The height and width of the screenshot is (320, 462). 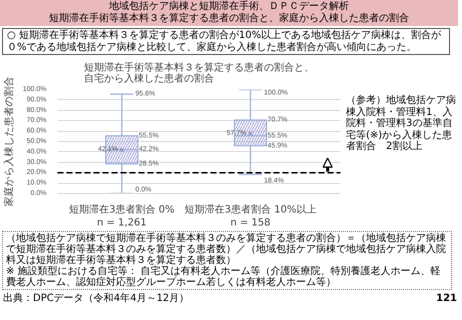 What do you see at coordinates (401, 123) in the screenshot?
I see `ref-line-label: （参考）地域包括ケア病棟入院料・管理料1、入院料・管理料3の基準自宅等(※)から入棟した患者割合 2割以上` at bounding box center [401, 123].